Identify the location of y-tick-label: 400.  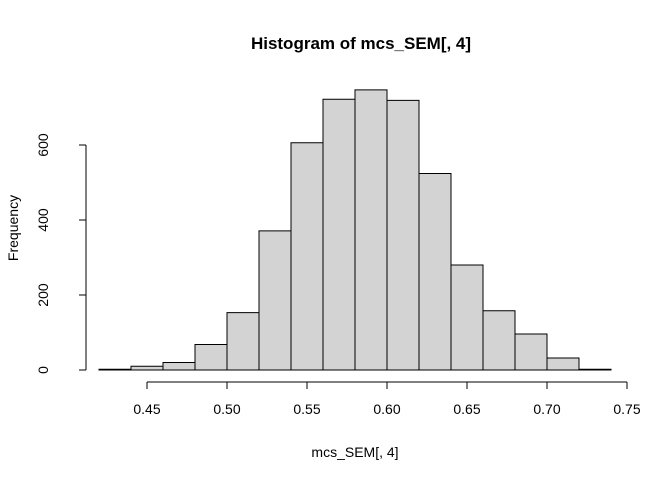
(43, 220).